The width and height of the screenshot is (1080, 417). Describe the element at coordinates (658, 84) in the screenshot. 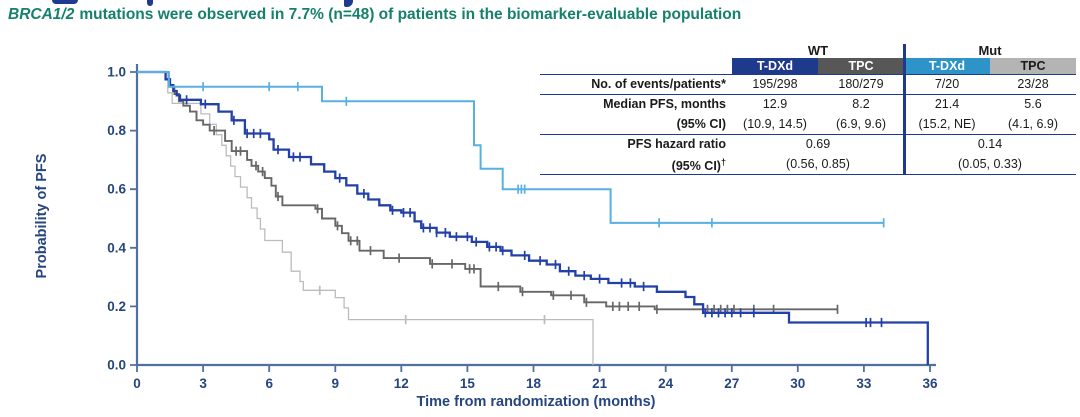

I see `row-label: No. of events/patients*` at that location.